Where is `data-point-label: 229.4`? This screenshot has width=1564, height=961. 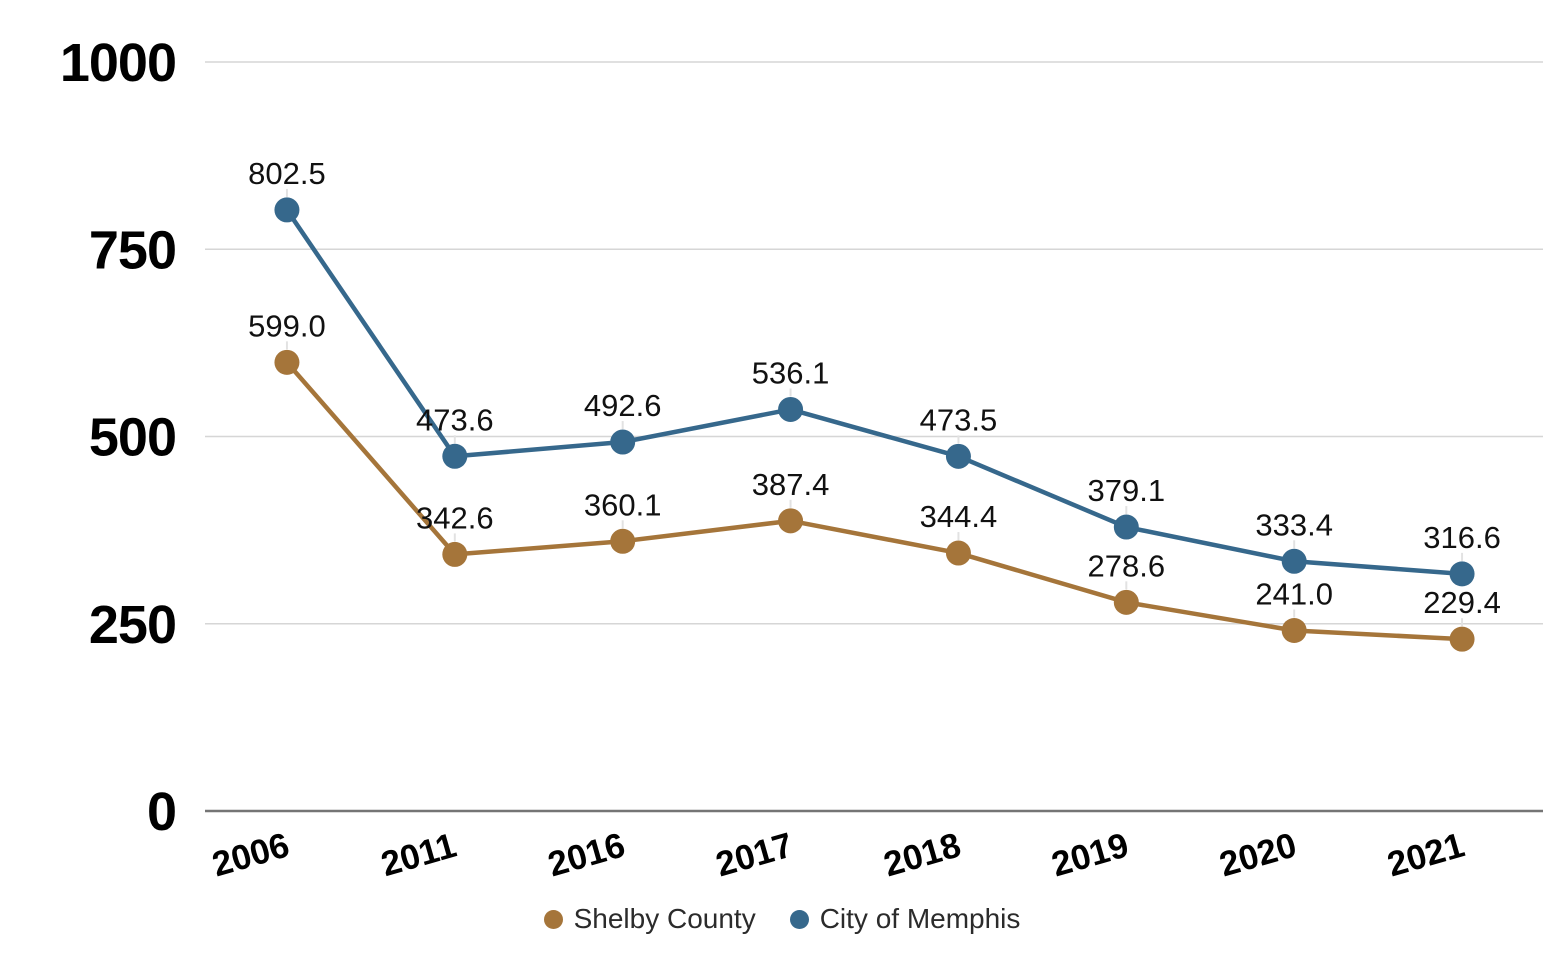
data-point-label: 229.4 is located at coordinates (1462, 602).